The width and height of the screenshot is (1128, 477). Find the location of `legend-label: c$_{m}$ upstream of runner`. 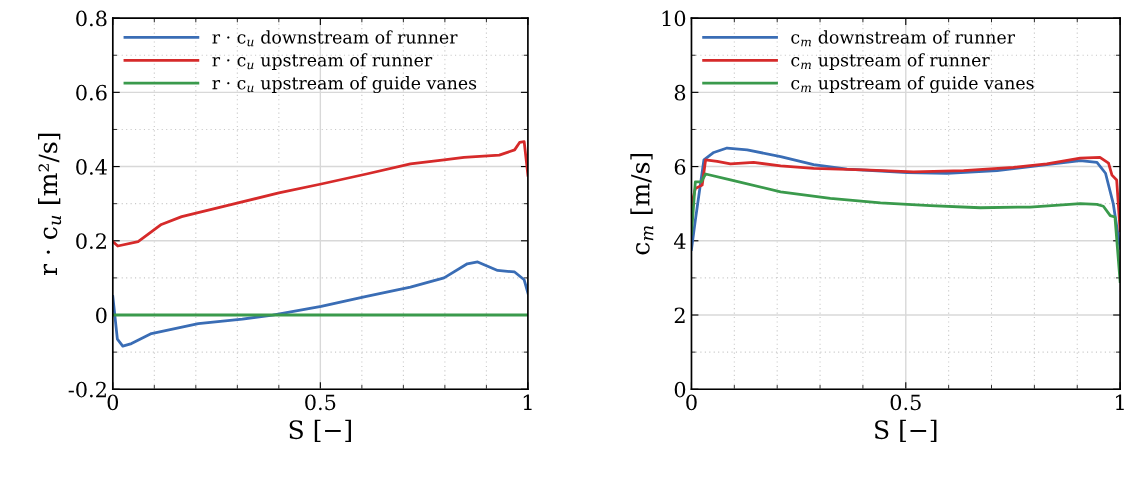

legend-label: c$_{m}$ upstream of runner is located at coordinates (890, 61).